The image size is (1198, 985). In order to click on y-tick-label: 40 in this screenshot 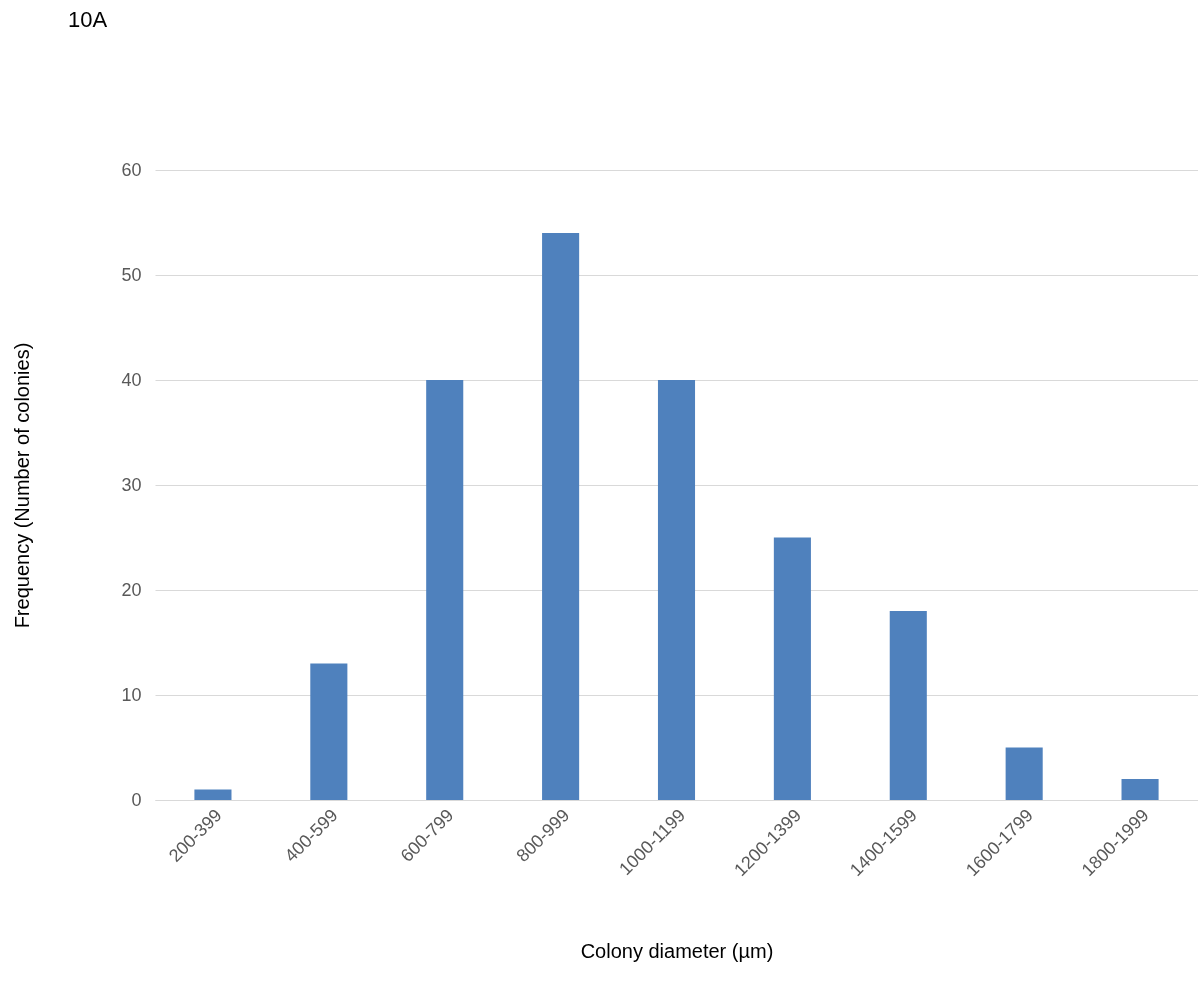, I will do `click(131, 379)`.